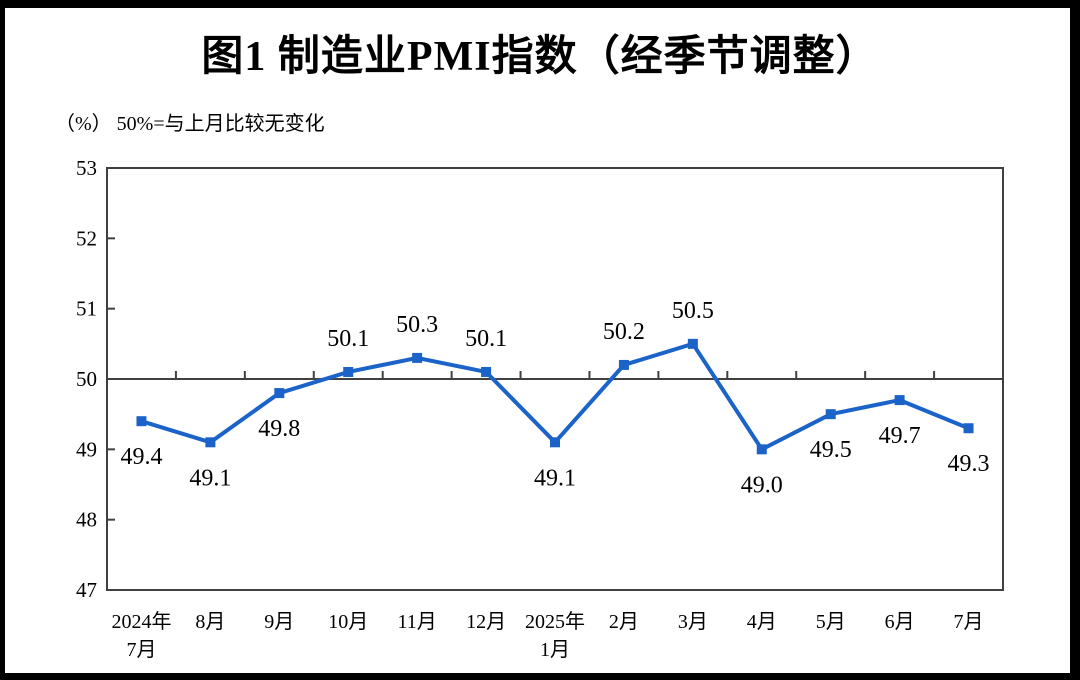  I want to click on y-axis-label: 50, so click(86, 379).